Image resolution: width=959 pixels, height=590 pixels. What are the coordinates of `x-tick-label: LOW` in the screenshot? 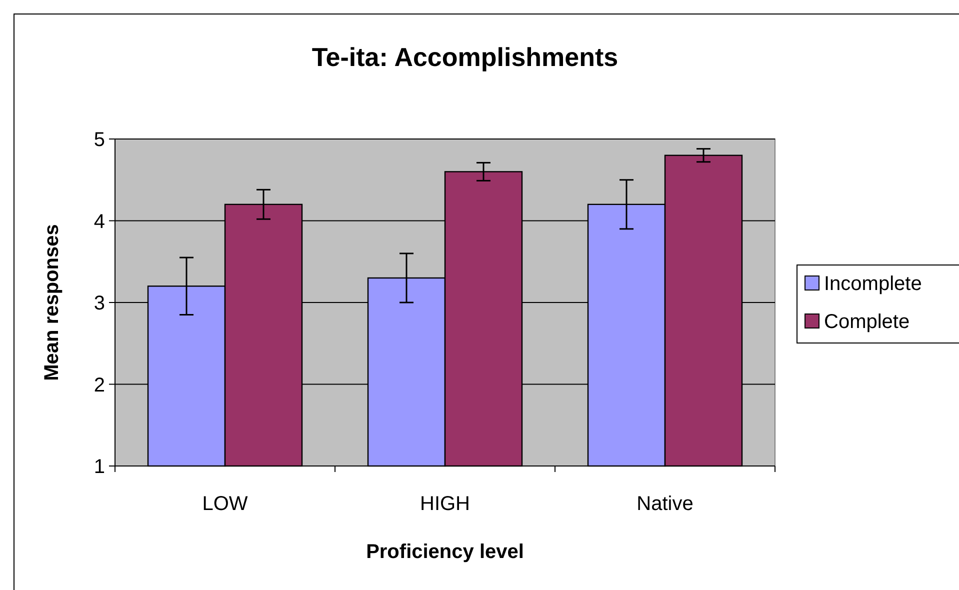 It's located at (225, 504).